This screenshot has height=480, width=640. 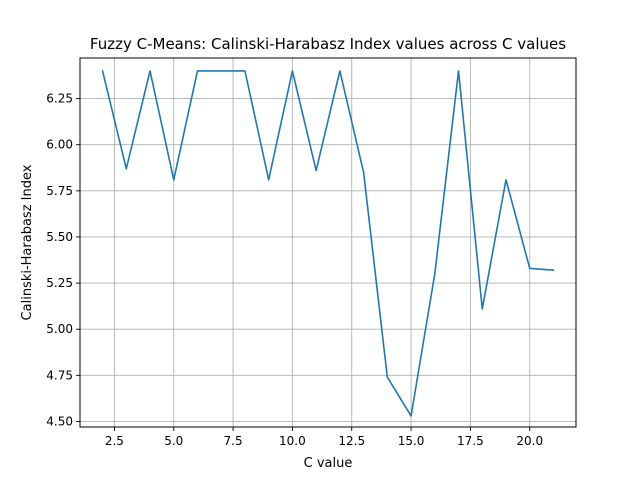 I want to click on x-tick-label: 7.5, so click(x=233, y=441).